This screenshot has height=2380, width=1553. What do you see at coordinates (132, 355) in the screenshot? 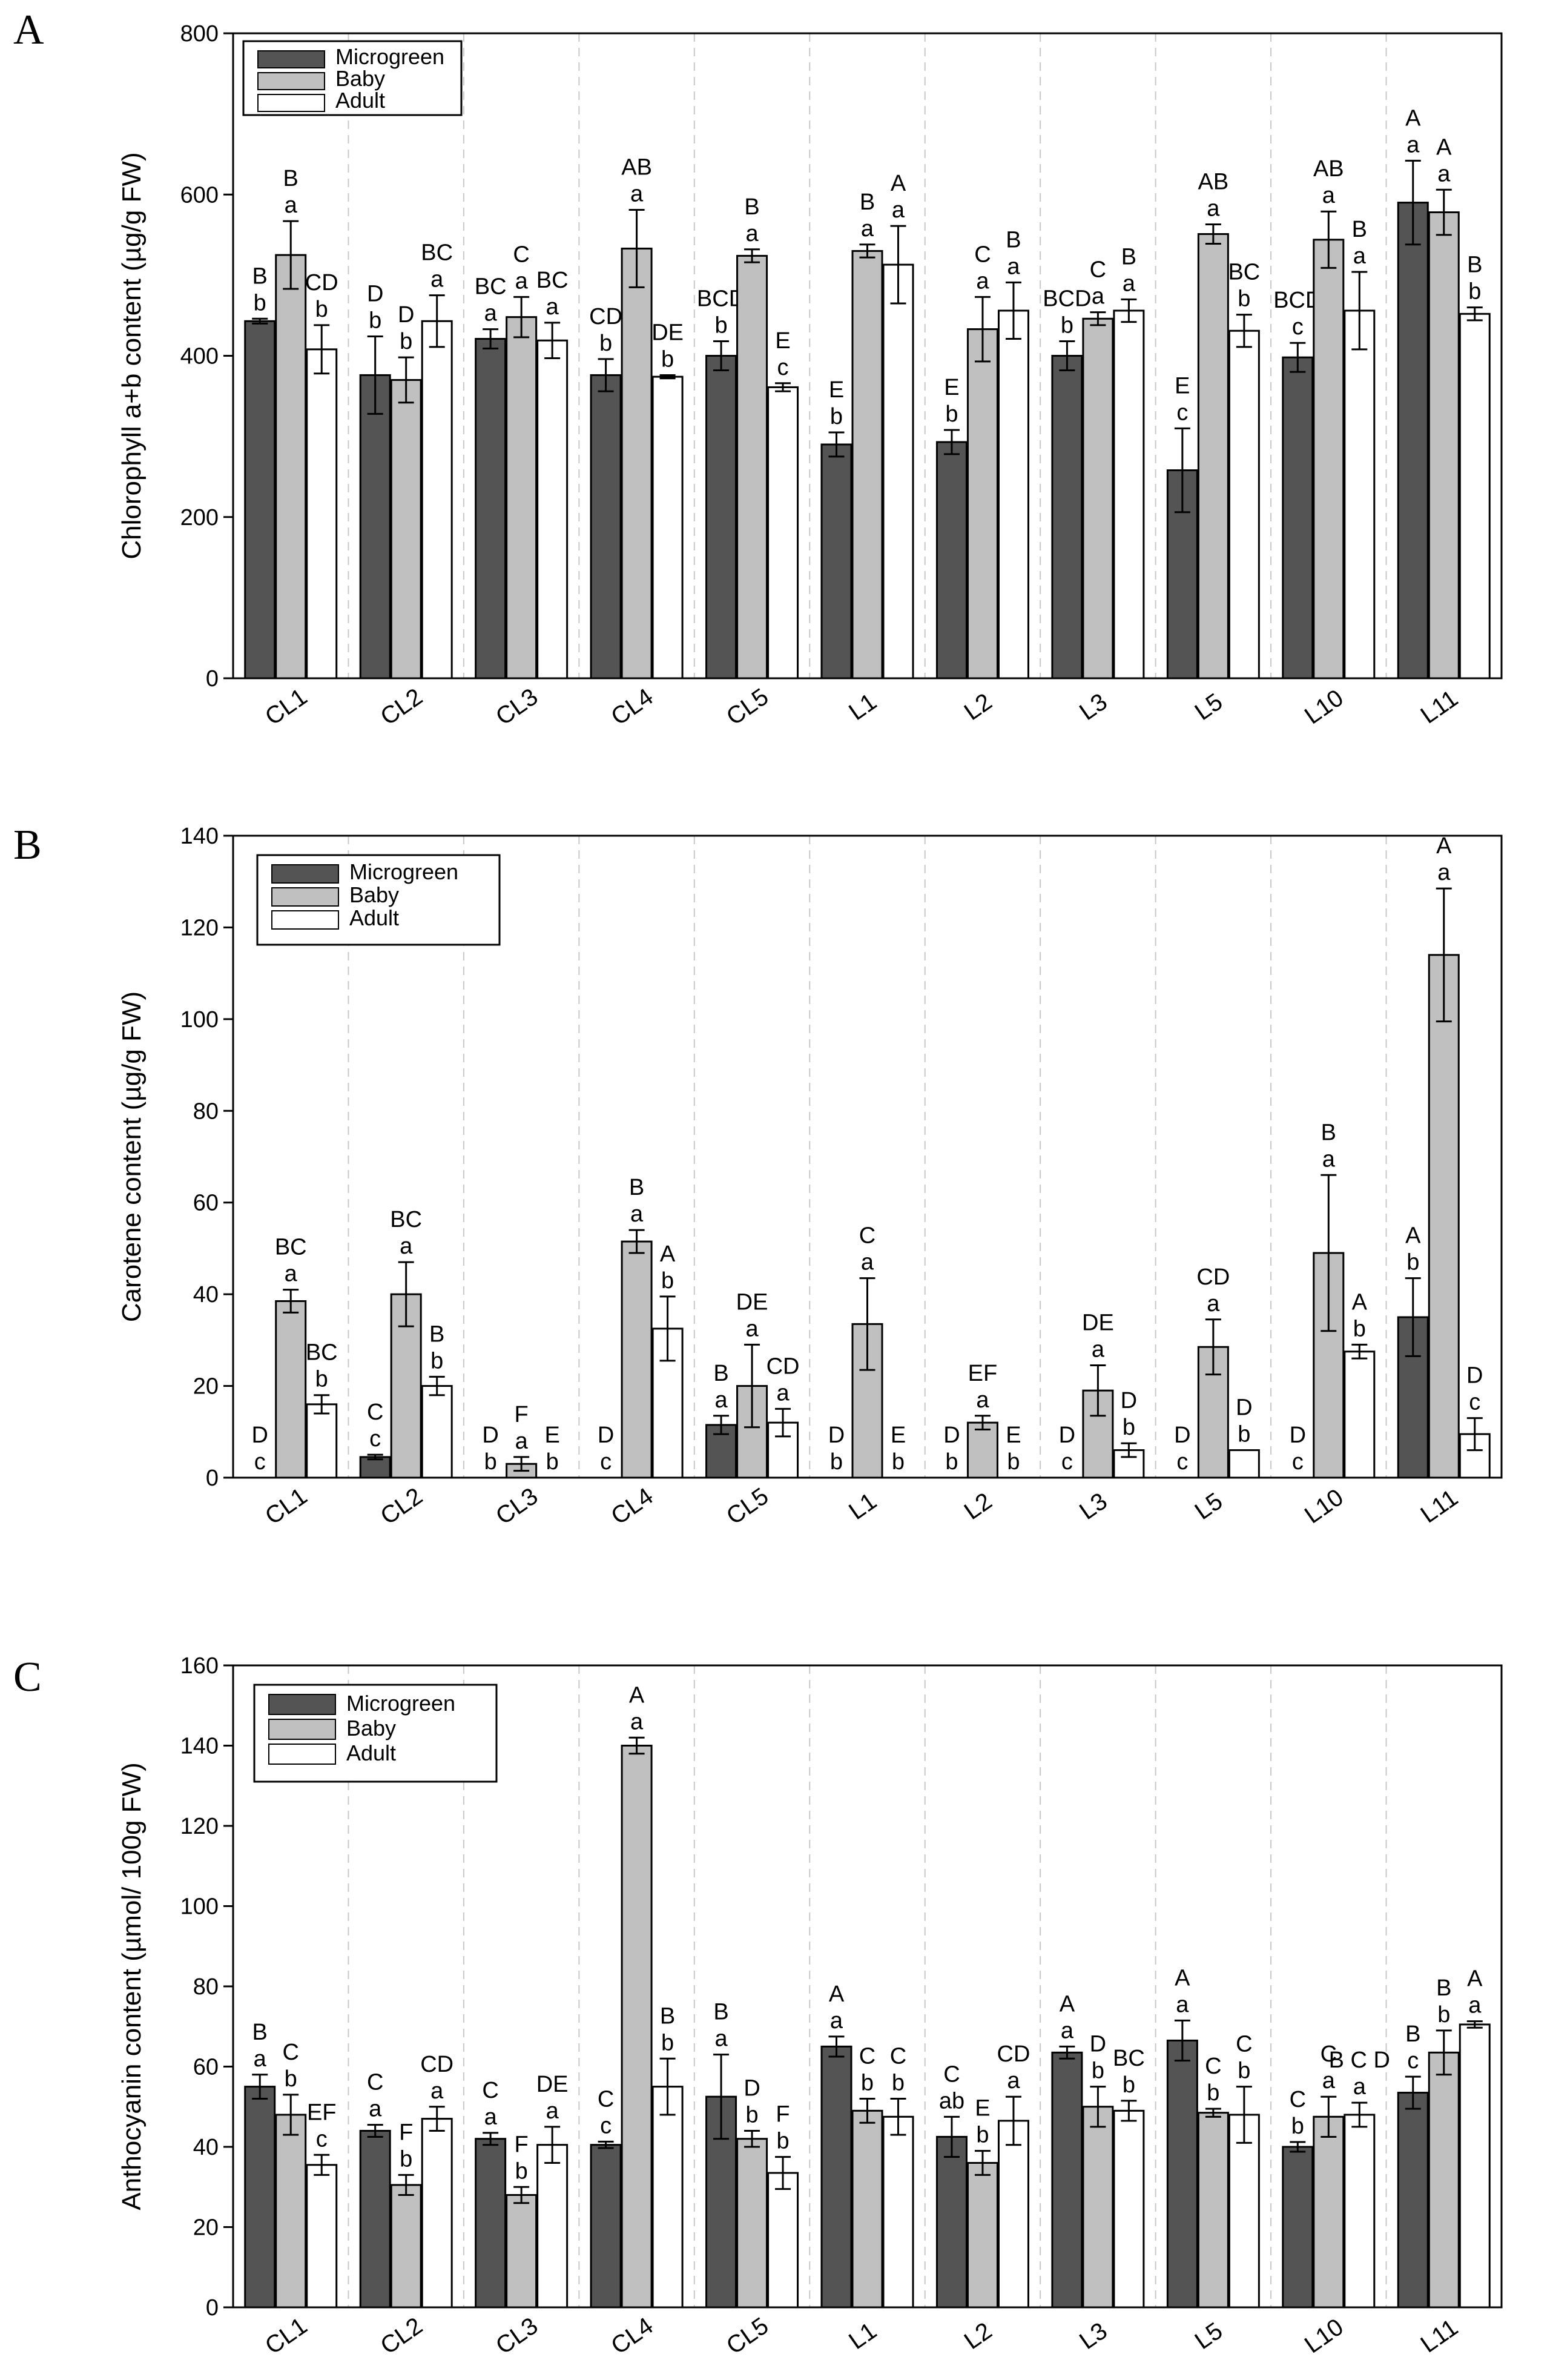
I see `y-axis-label: Chlorophyll a+b content (µg/g FW)` at bounding box center [132, 355].